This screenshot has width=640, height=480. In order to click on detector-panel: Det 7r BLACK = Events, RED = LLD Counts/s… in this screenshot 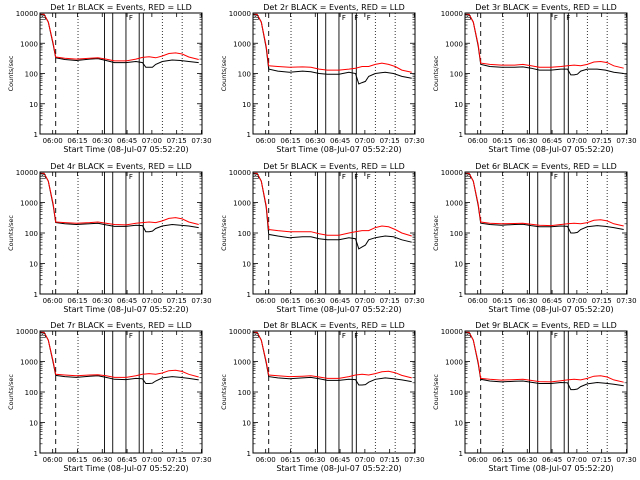, I will do `click(109, 397)`.